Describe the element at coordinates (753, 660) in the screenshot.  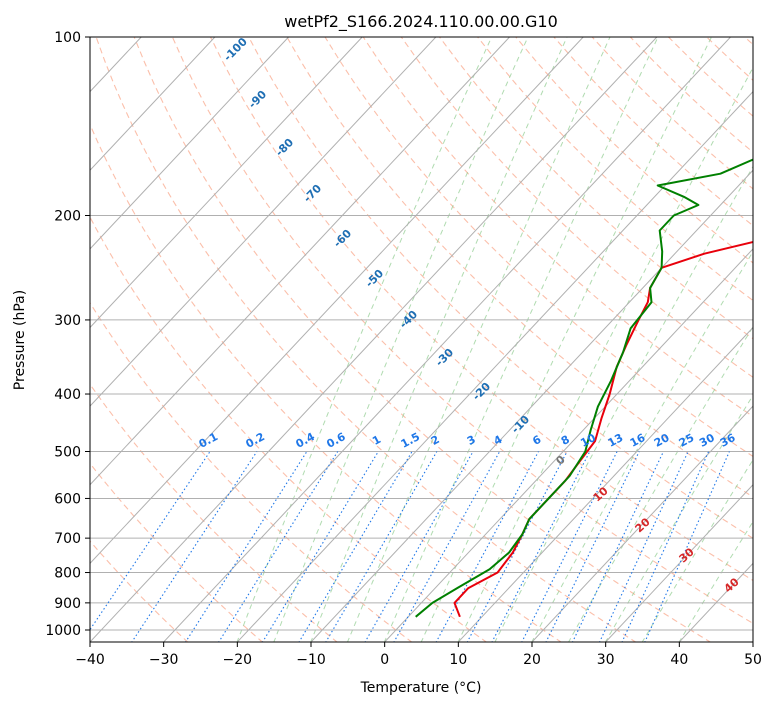
I see `x-tick-label: 50` at that location.